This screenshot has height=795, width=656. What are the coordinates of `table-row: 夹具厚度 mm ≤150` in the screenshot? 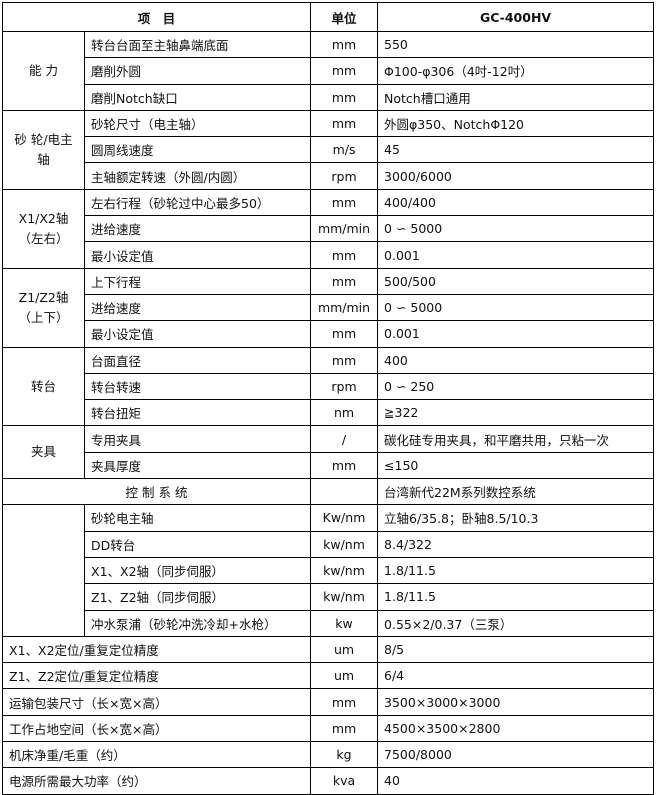 It's located at (328, 465).